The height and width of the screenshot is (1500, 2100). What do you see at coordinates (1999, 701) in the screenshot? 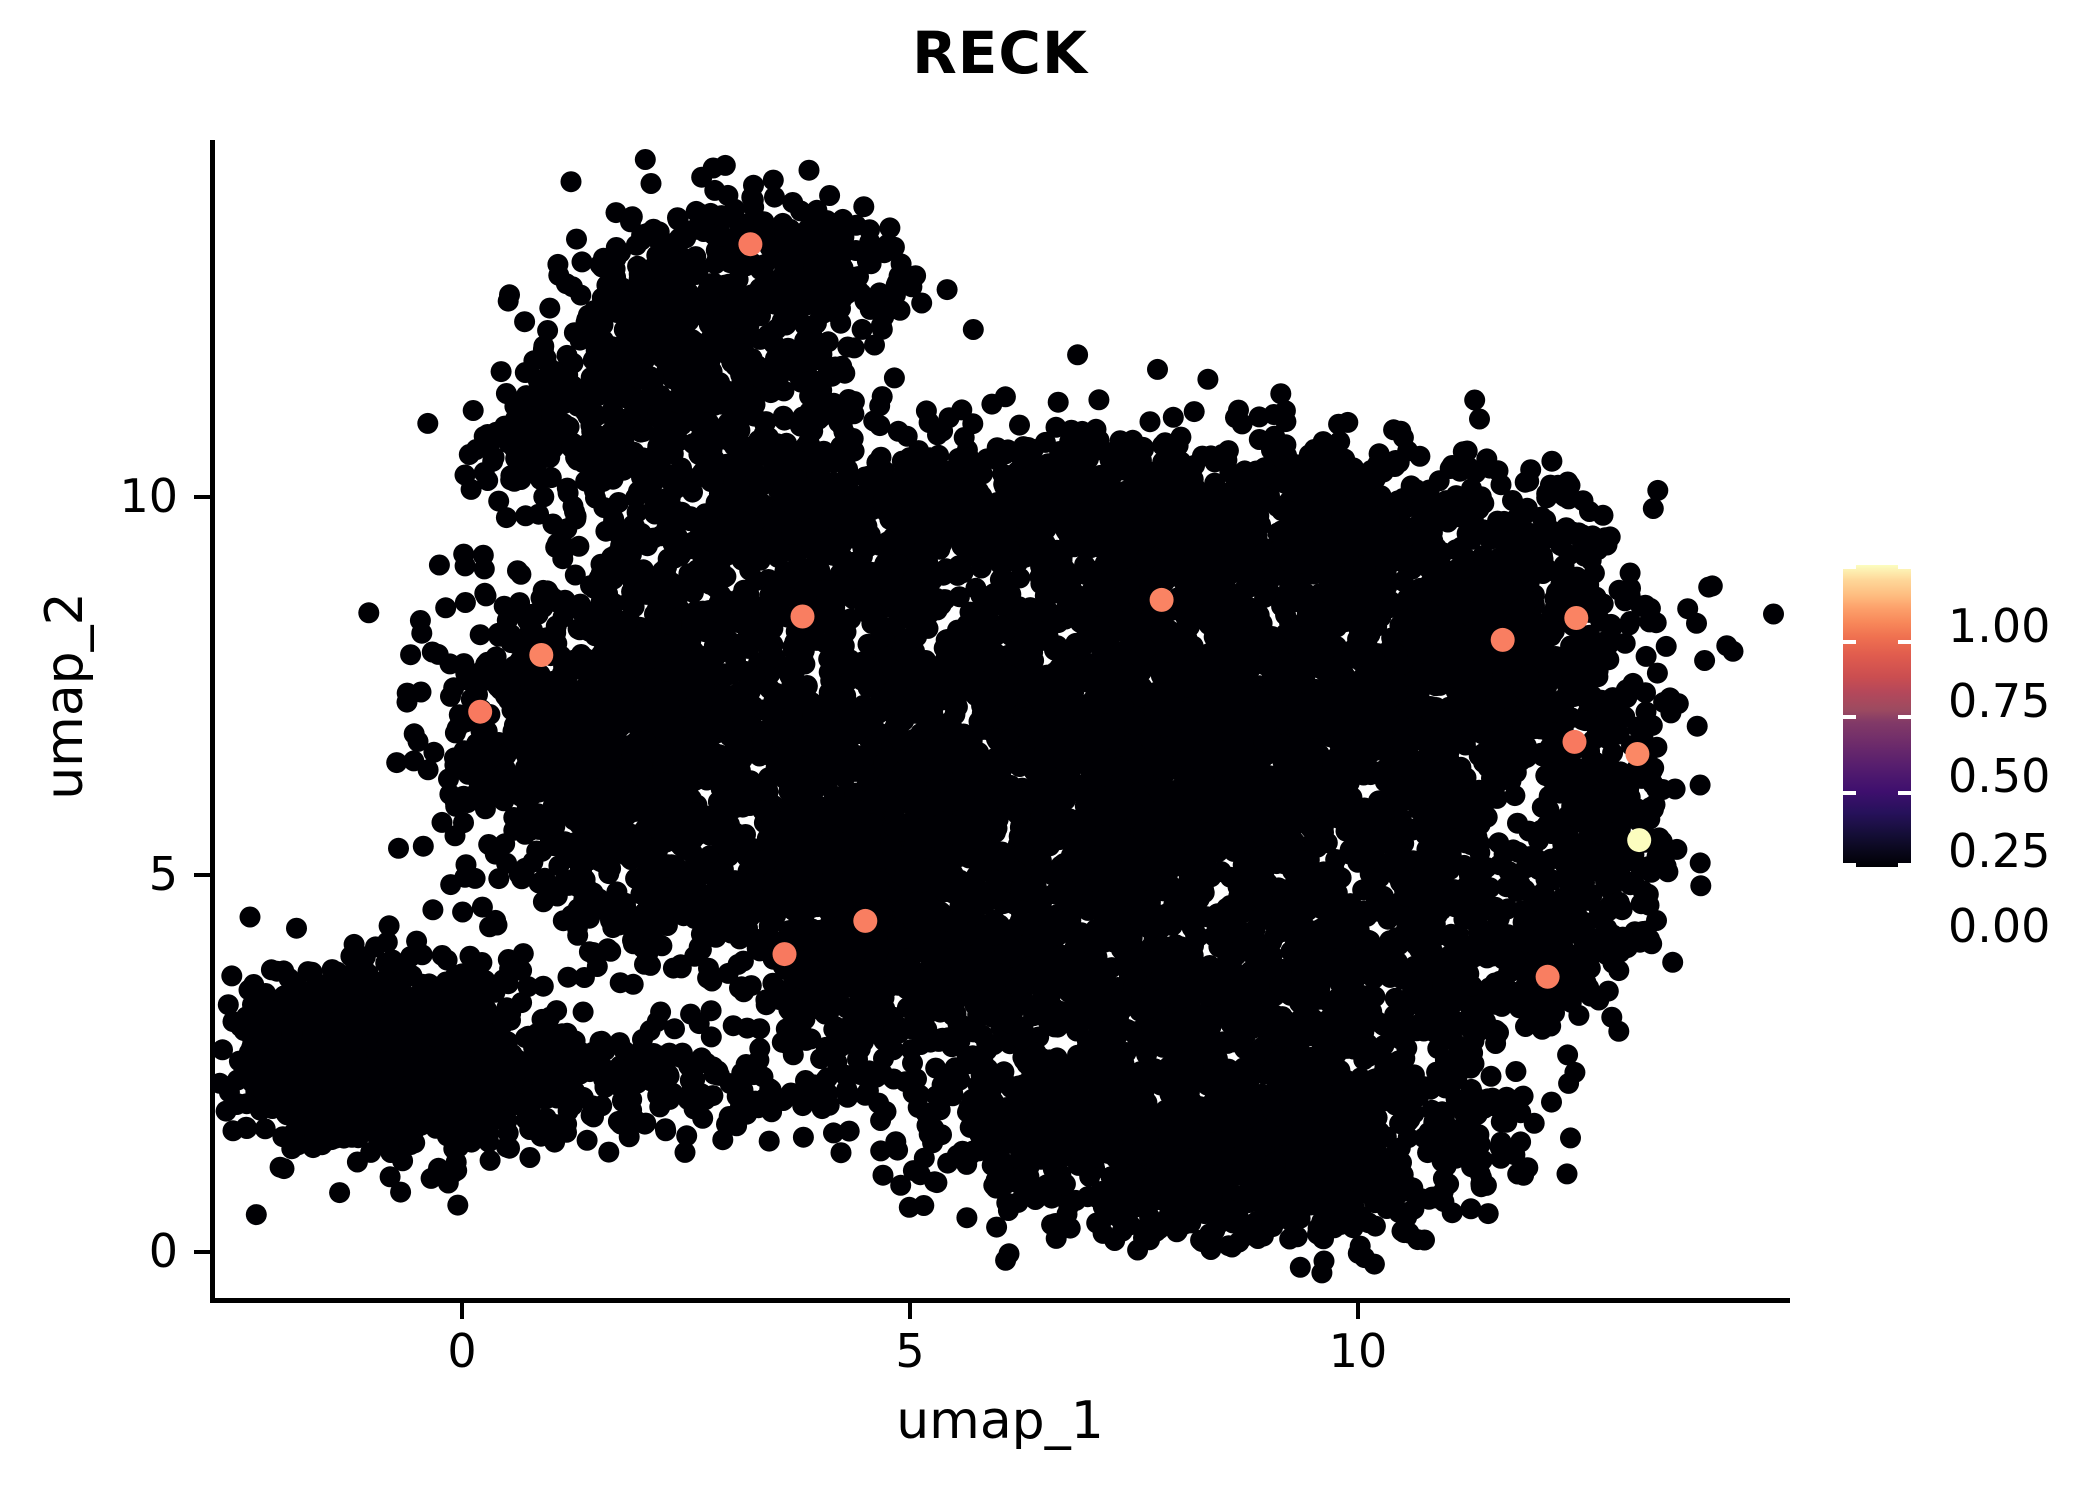
I see `colorbar-label-075: 0.75` at bounding box center [1999, 701].